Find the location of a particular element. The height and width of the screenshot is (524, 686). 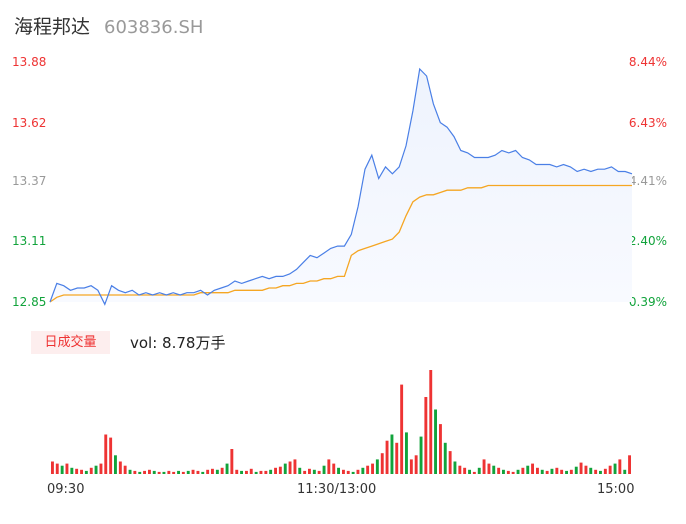

stock-name: 海程邦达 is located at coordinates (52, 27).